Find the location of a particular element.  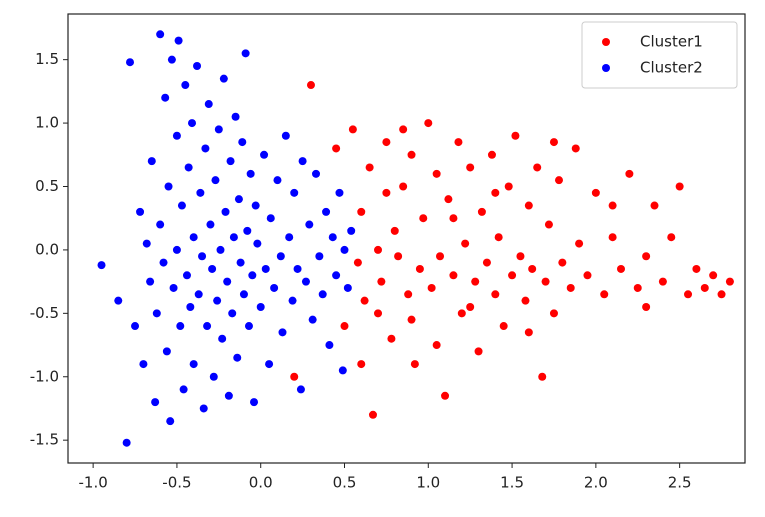

legend-marker is located at coordinates (606, 68).